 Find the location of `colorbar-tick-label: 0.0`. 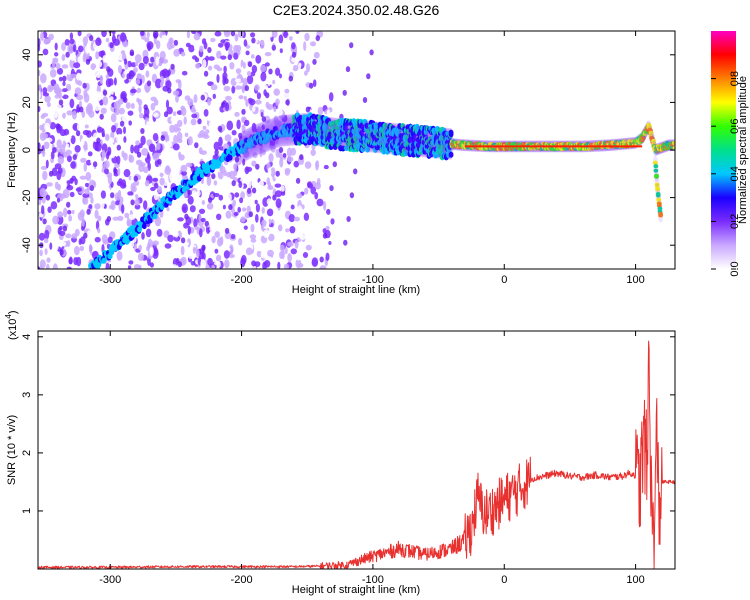

colorbar-tick-label: 0.0 is located at coordinates (735, 268).